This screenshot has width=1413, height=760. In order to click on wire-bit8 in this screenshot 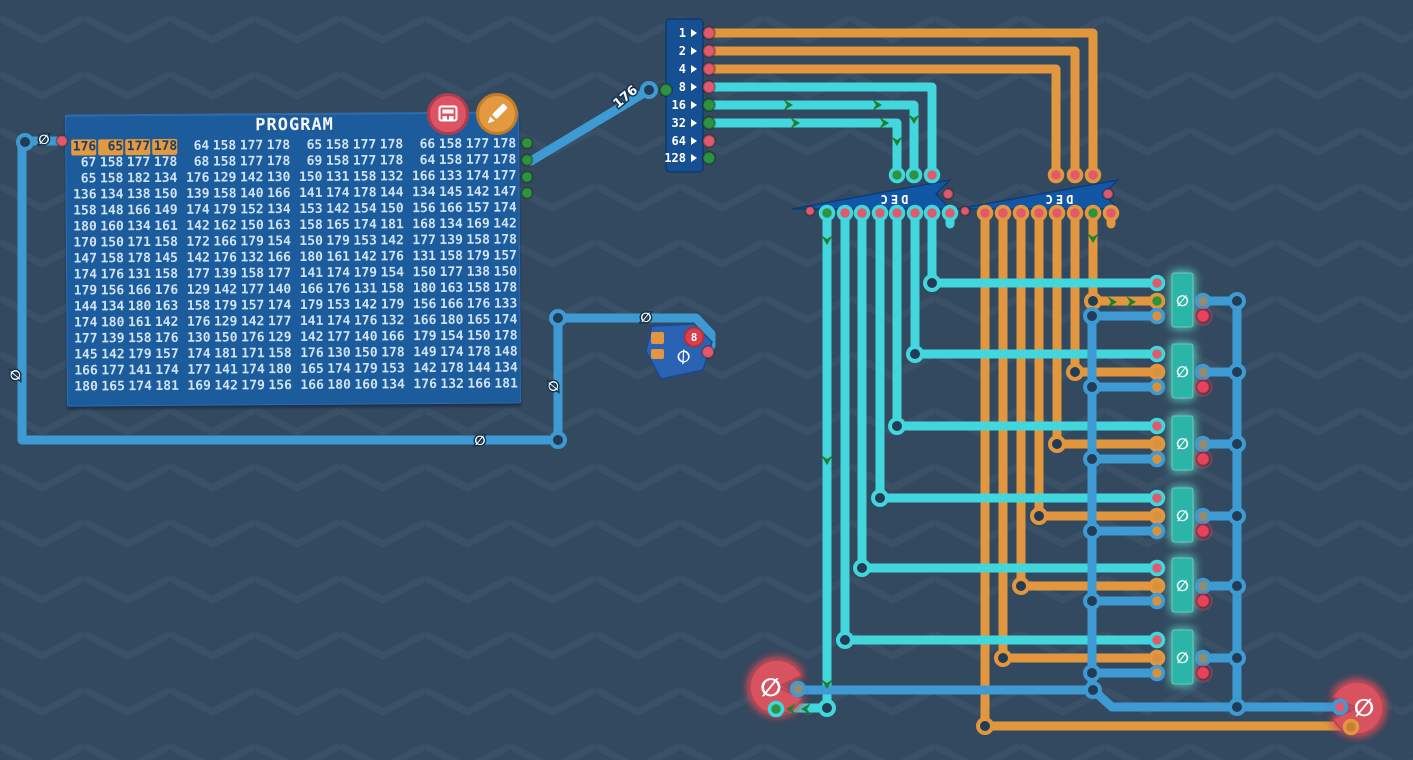, I will do `click(821, 129)`.